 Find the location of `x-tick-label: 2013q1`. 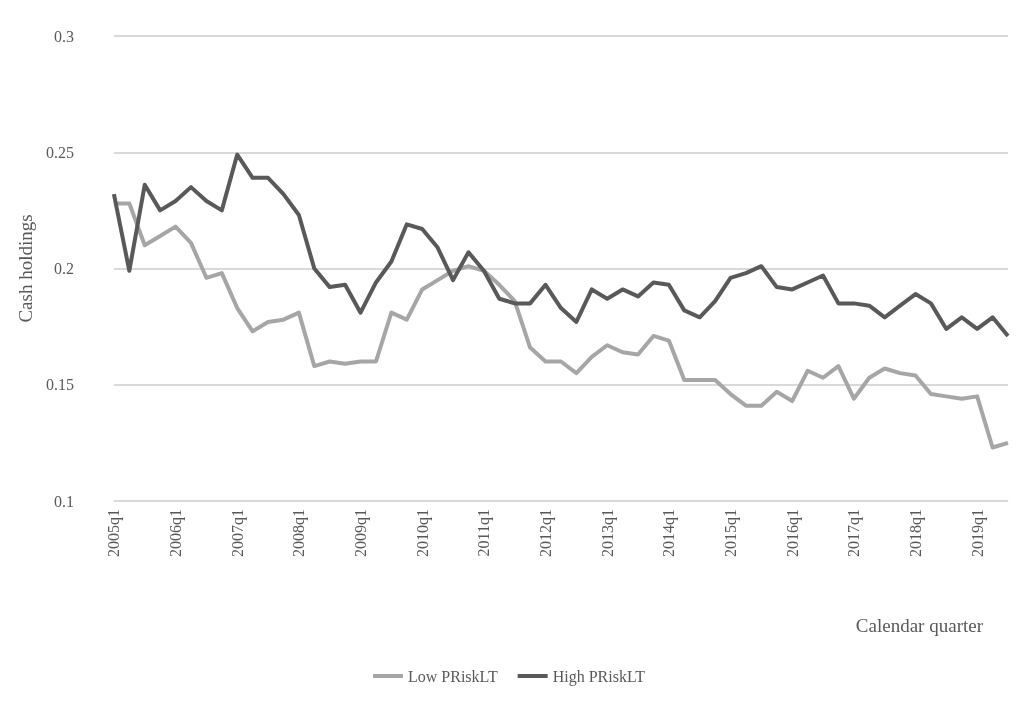

x-tick-label: 2013q1 is located at coordinates (607, 533).